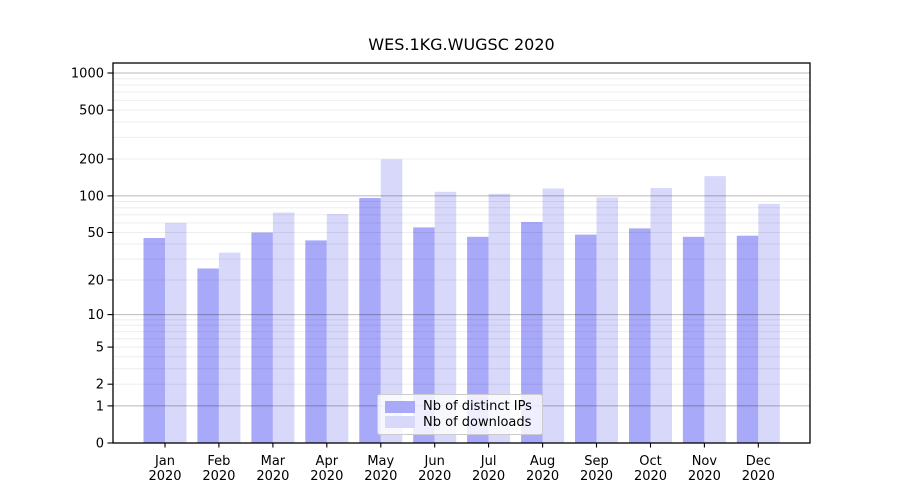 The image size is (900, 500). Describe the element at coordinates (650, 461) in the screenshot. I see `x-tick-label-month: Oct` at that location.